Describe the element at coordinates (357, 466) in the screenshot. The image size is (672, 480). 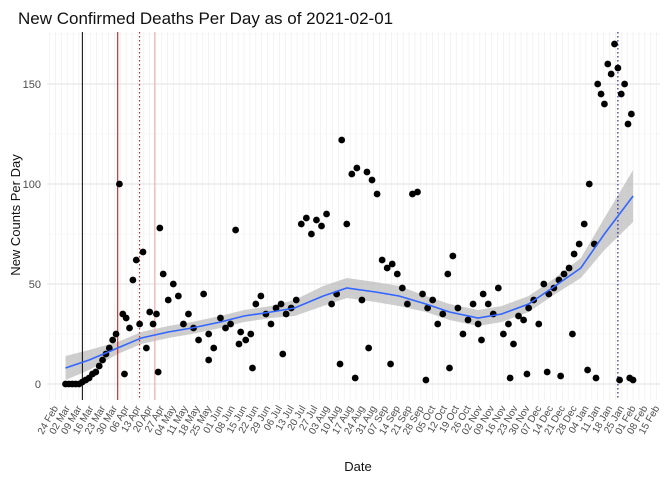
I see `x-axis-title: Date` at that location.